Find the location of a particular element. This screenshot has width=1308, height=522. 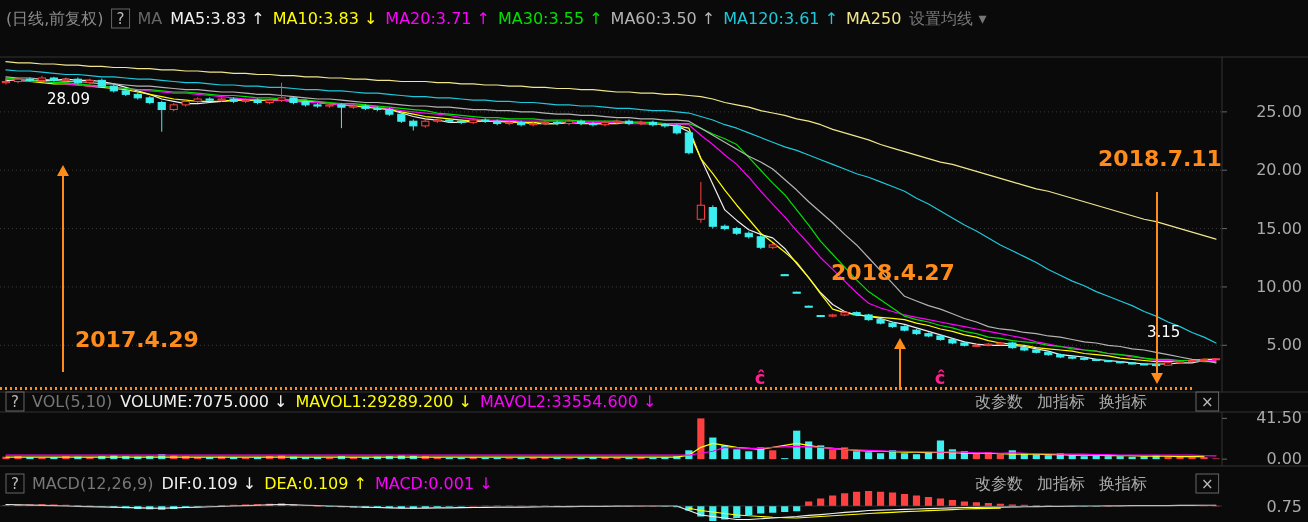

text: MA30:3.55 ↑ is located at coordinates (550, 18).